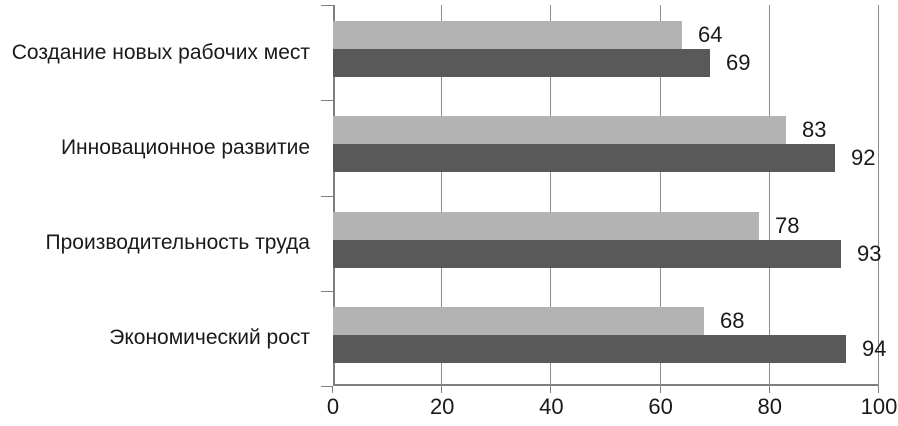 Image resolution: width=898 pixels, height=426 pixels. I want to click on x-tick-label: 80, so click(770, 406).